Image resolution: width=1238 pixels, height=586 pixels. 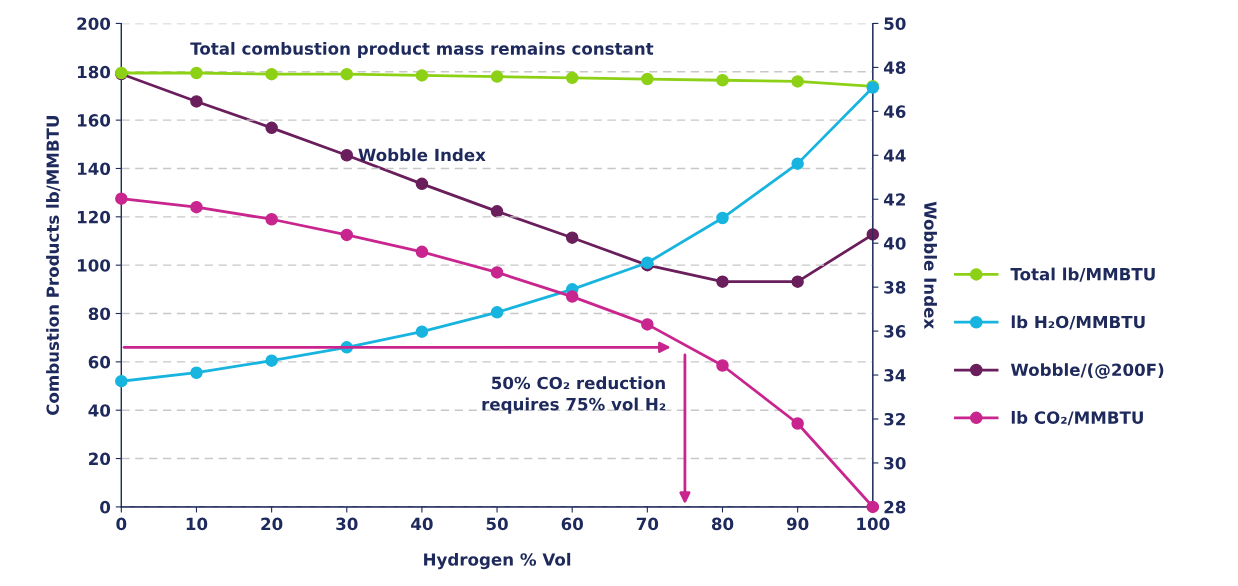 I want to click on y-tick-label: 0, so click(x=105, y=507).